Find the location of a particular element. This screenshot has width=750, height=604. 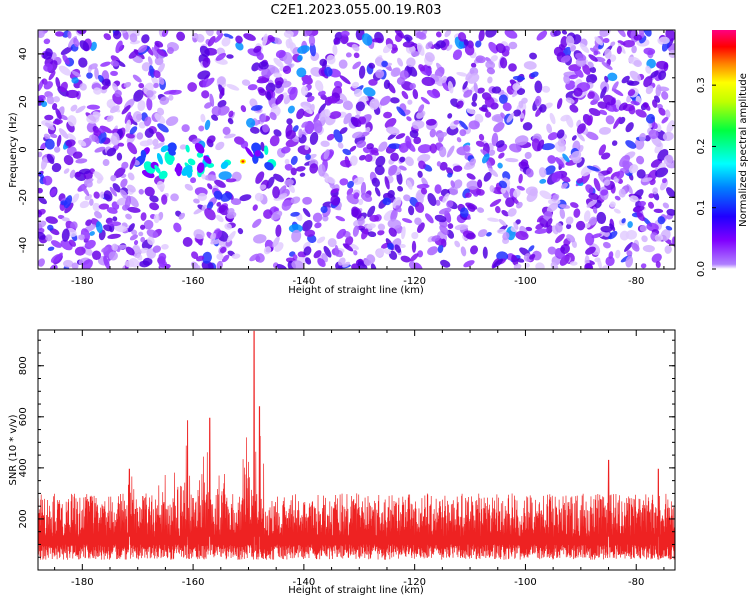

y-tick-label: 600 is located at coordinates (23, 416).